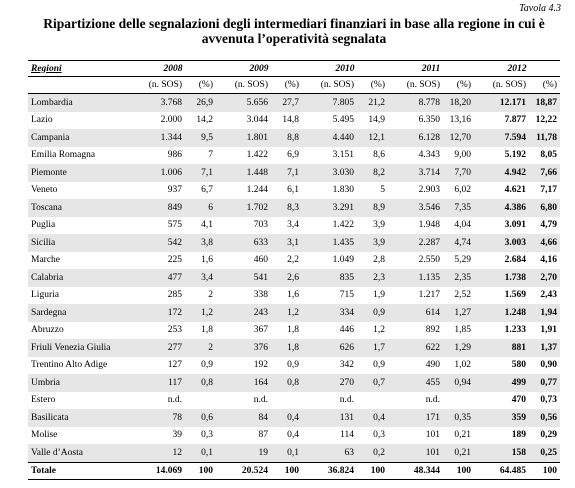 The image size is (575, 488). What do you see at coordinates (329, 278) in the screenshot?
I see `table-cell: 835` at bounding box center [329, 278].